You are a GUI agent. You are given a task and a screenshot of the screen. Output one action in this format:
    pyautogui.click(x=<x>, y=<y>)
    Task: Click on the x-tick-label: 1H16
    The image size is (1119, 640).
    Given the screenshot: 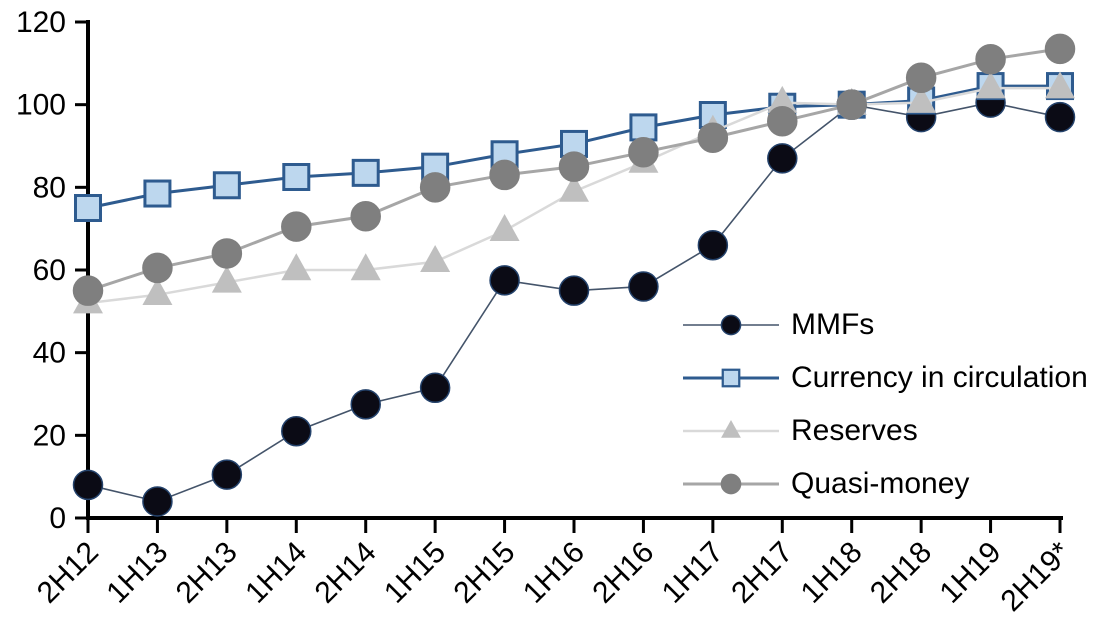 What is the action you would take?
    pyautogui.click(x=554, y=573)
    